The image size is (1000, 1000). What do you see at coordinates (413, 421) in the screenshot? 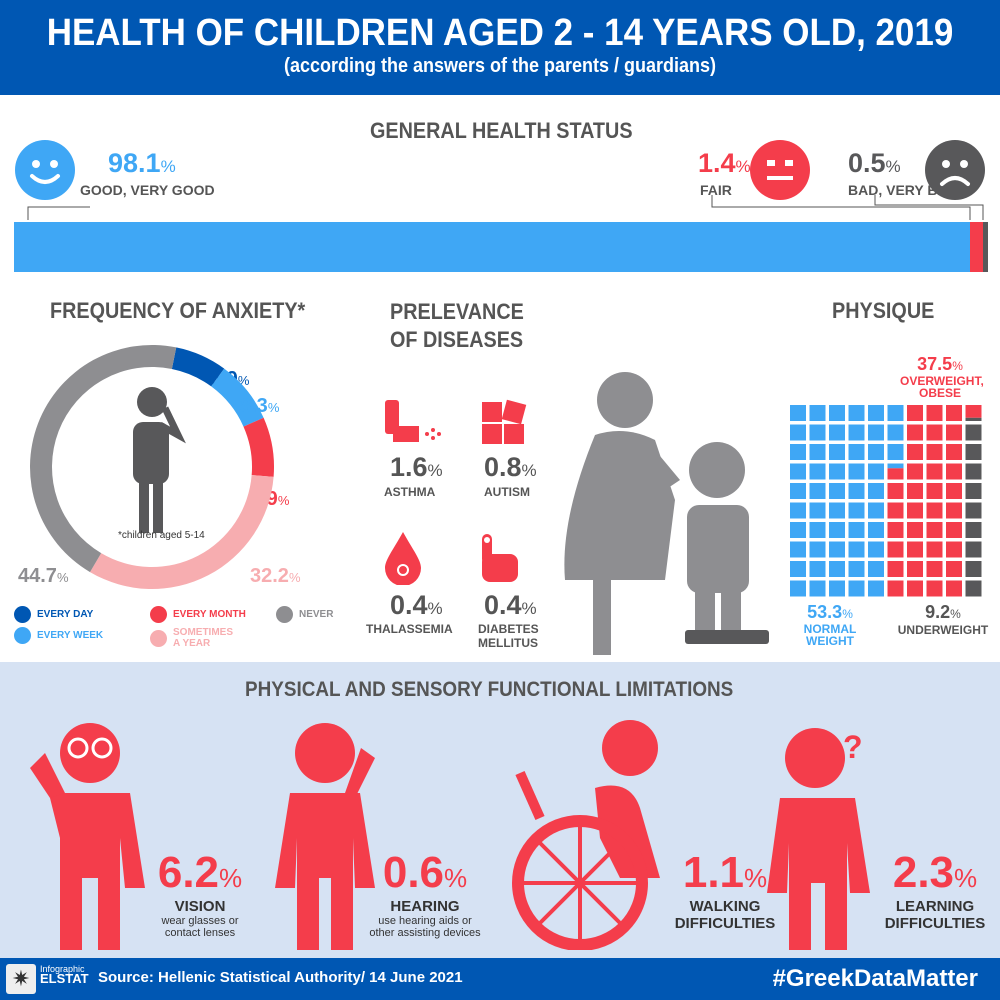
I see `inhaler-icon` at bounding box center [413, 421].